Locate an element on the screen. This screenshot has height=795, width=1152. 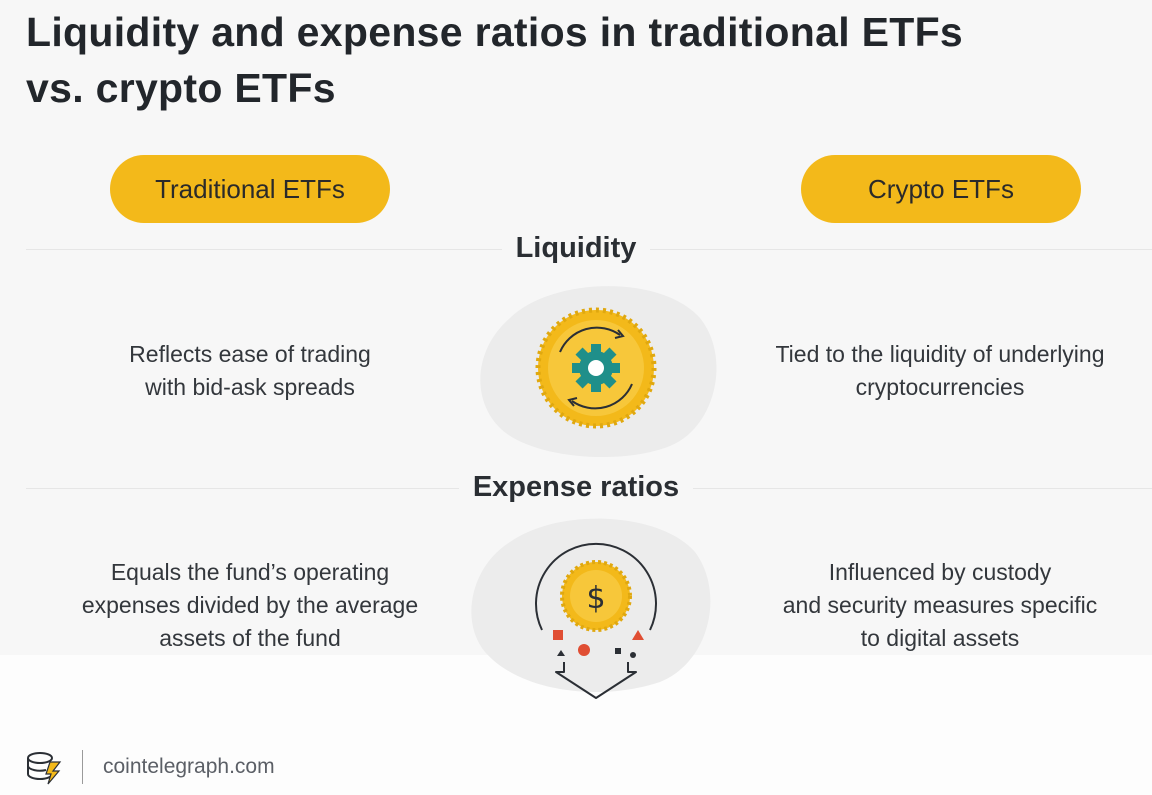
footer: cointelegraph.com is located at coordinates (149, 767).